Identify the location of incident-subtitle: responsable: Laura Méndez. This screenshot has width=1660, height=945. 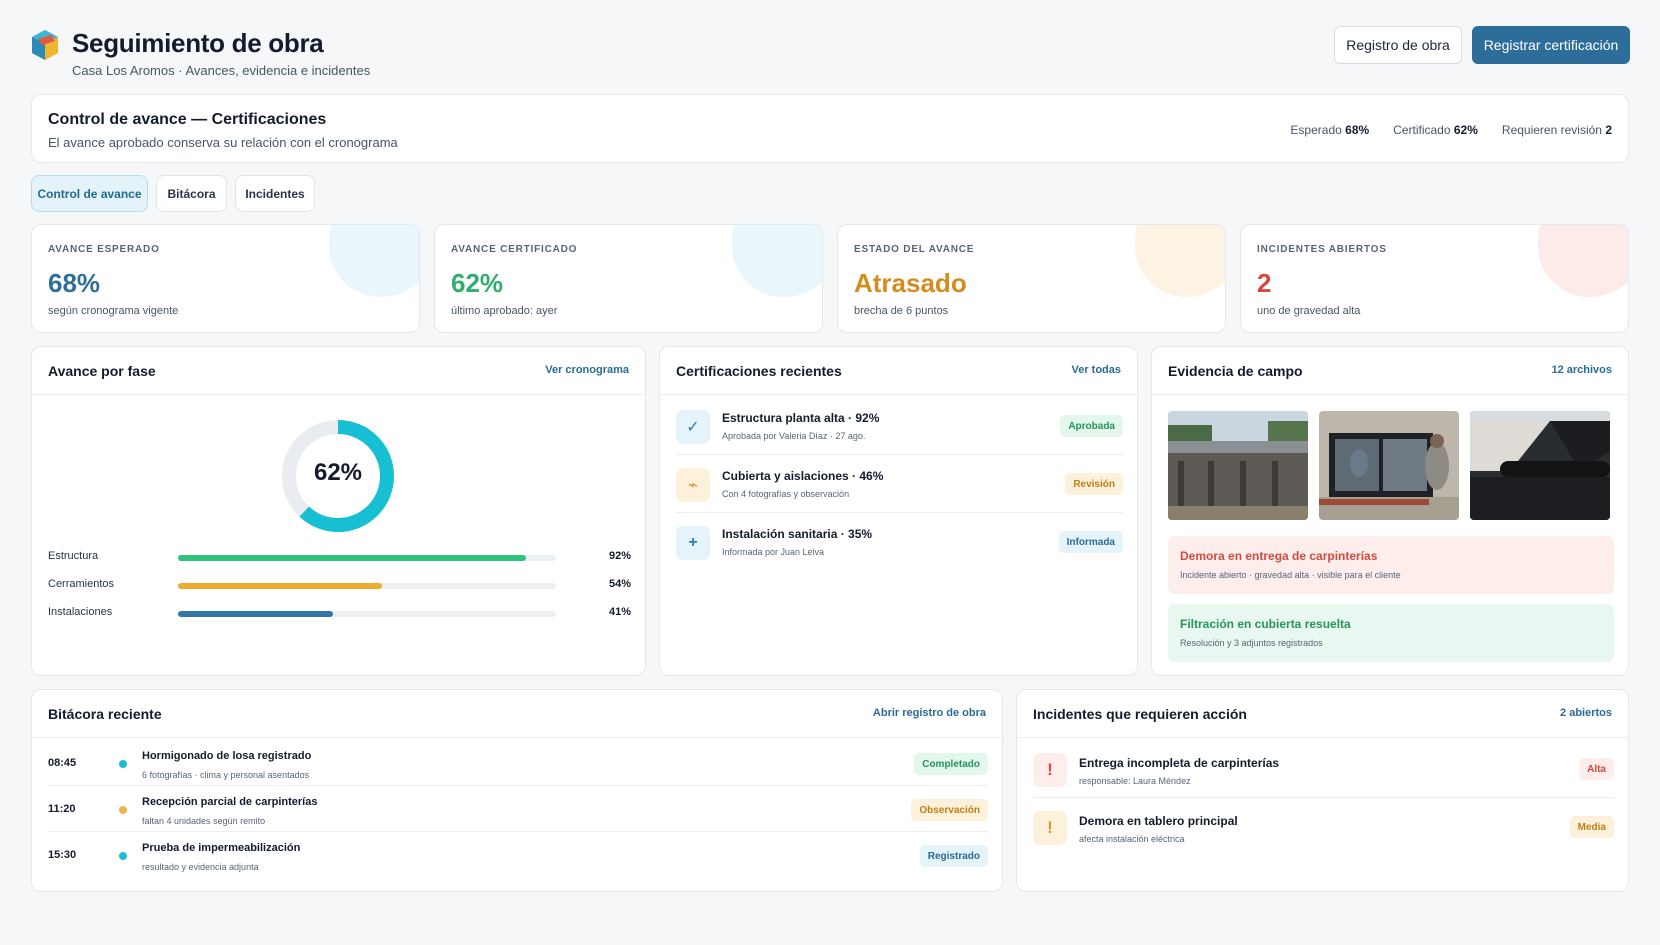
(1135, 781).